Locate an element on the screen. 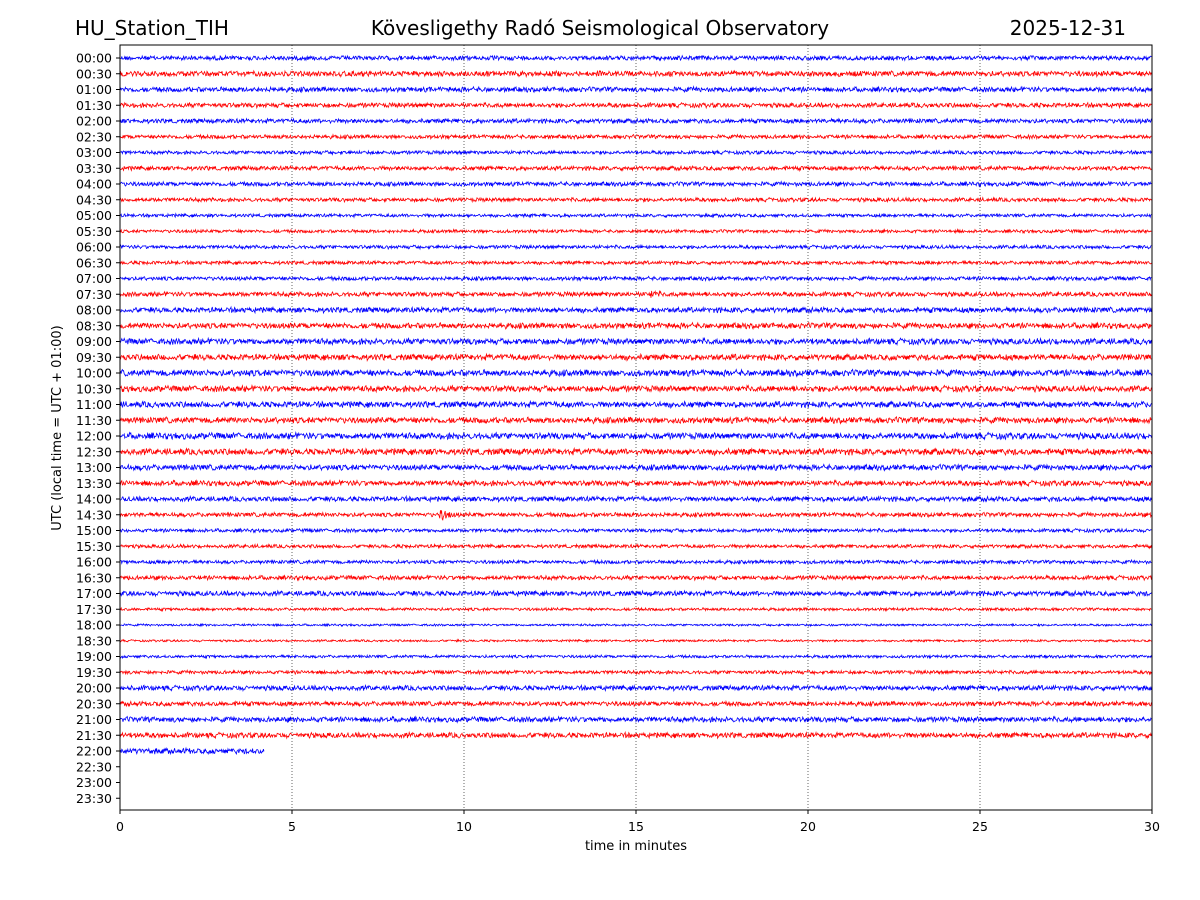 This screenshot has height=900, width=1200. y-tick-label: 15:00 is located at coordinates (94, 530).